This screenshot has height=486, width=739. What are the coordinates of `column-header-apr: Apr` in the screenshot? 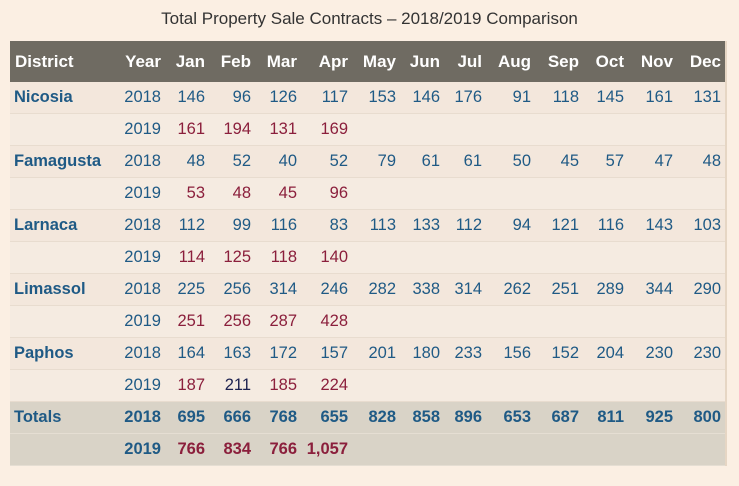 It's located at (326, 61).